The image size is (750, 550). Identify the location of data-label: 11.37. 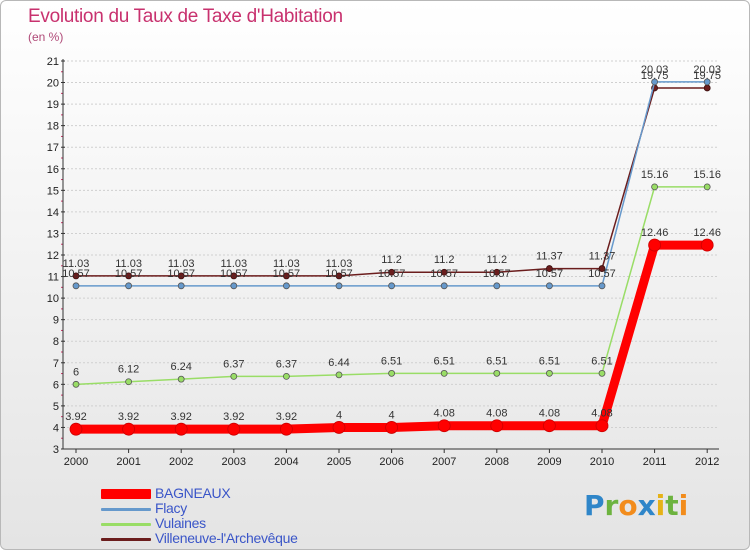
(549, 257).